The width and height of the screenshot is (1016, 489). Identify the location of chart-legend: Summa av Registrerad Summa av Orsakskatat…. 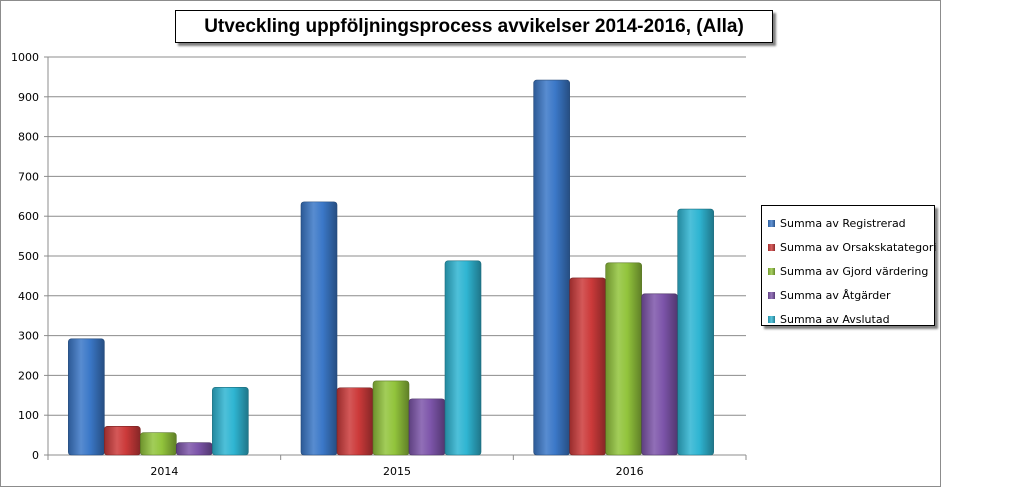
(849, 265).